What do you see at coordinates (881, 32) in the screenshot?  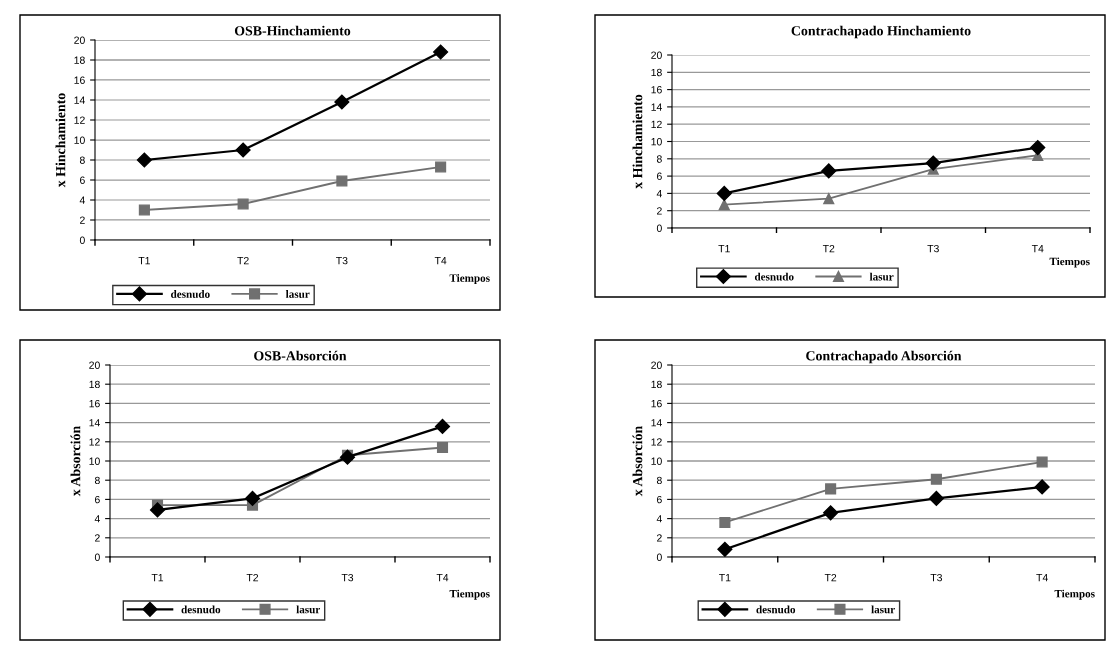 I see `chart-title: Contrachapado Hinchamiento` at bounding box center [881, 32].